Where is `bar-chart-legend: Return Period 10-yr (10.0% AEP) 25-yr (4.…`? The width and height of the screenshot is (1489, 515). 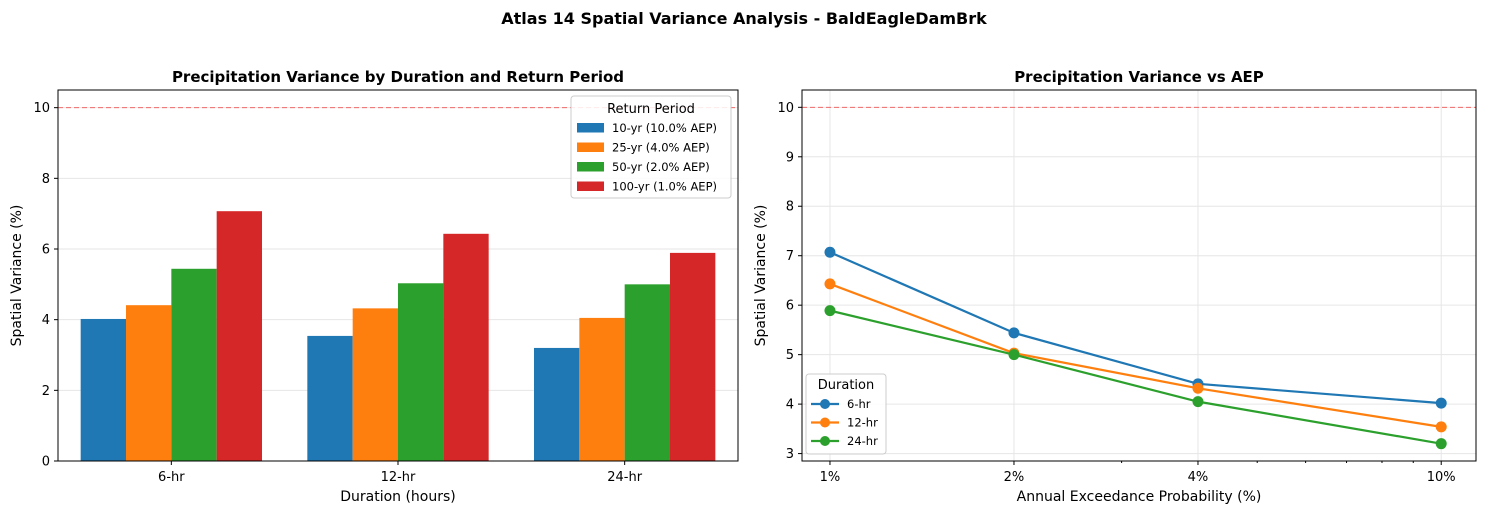
bar-chart-legend: Return Period 10-yr (10.0% AEP) 25-yr (4.… is located at coordinates (651, 147).